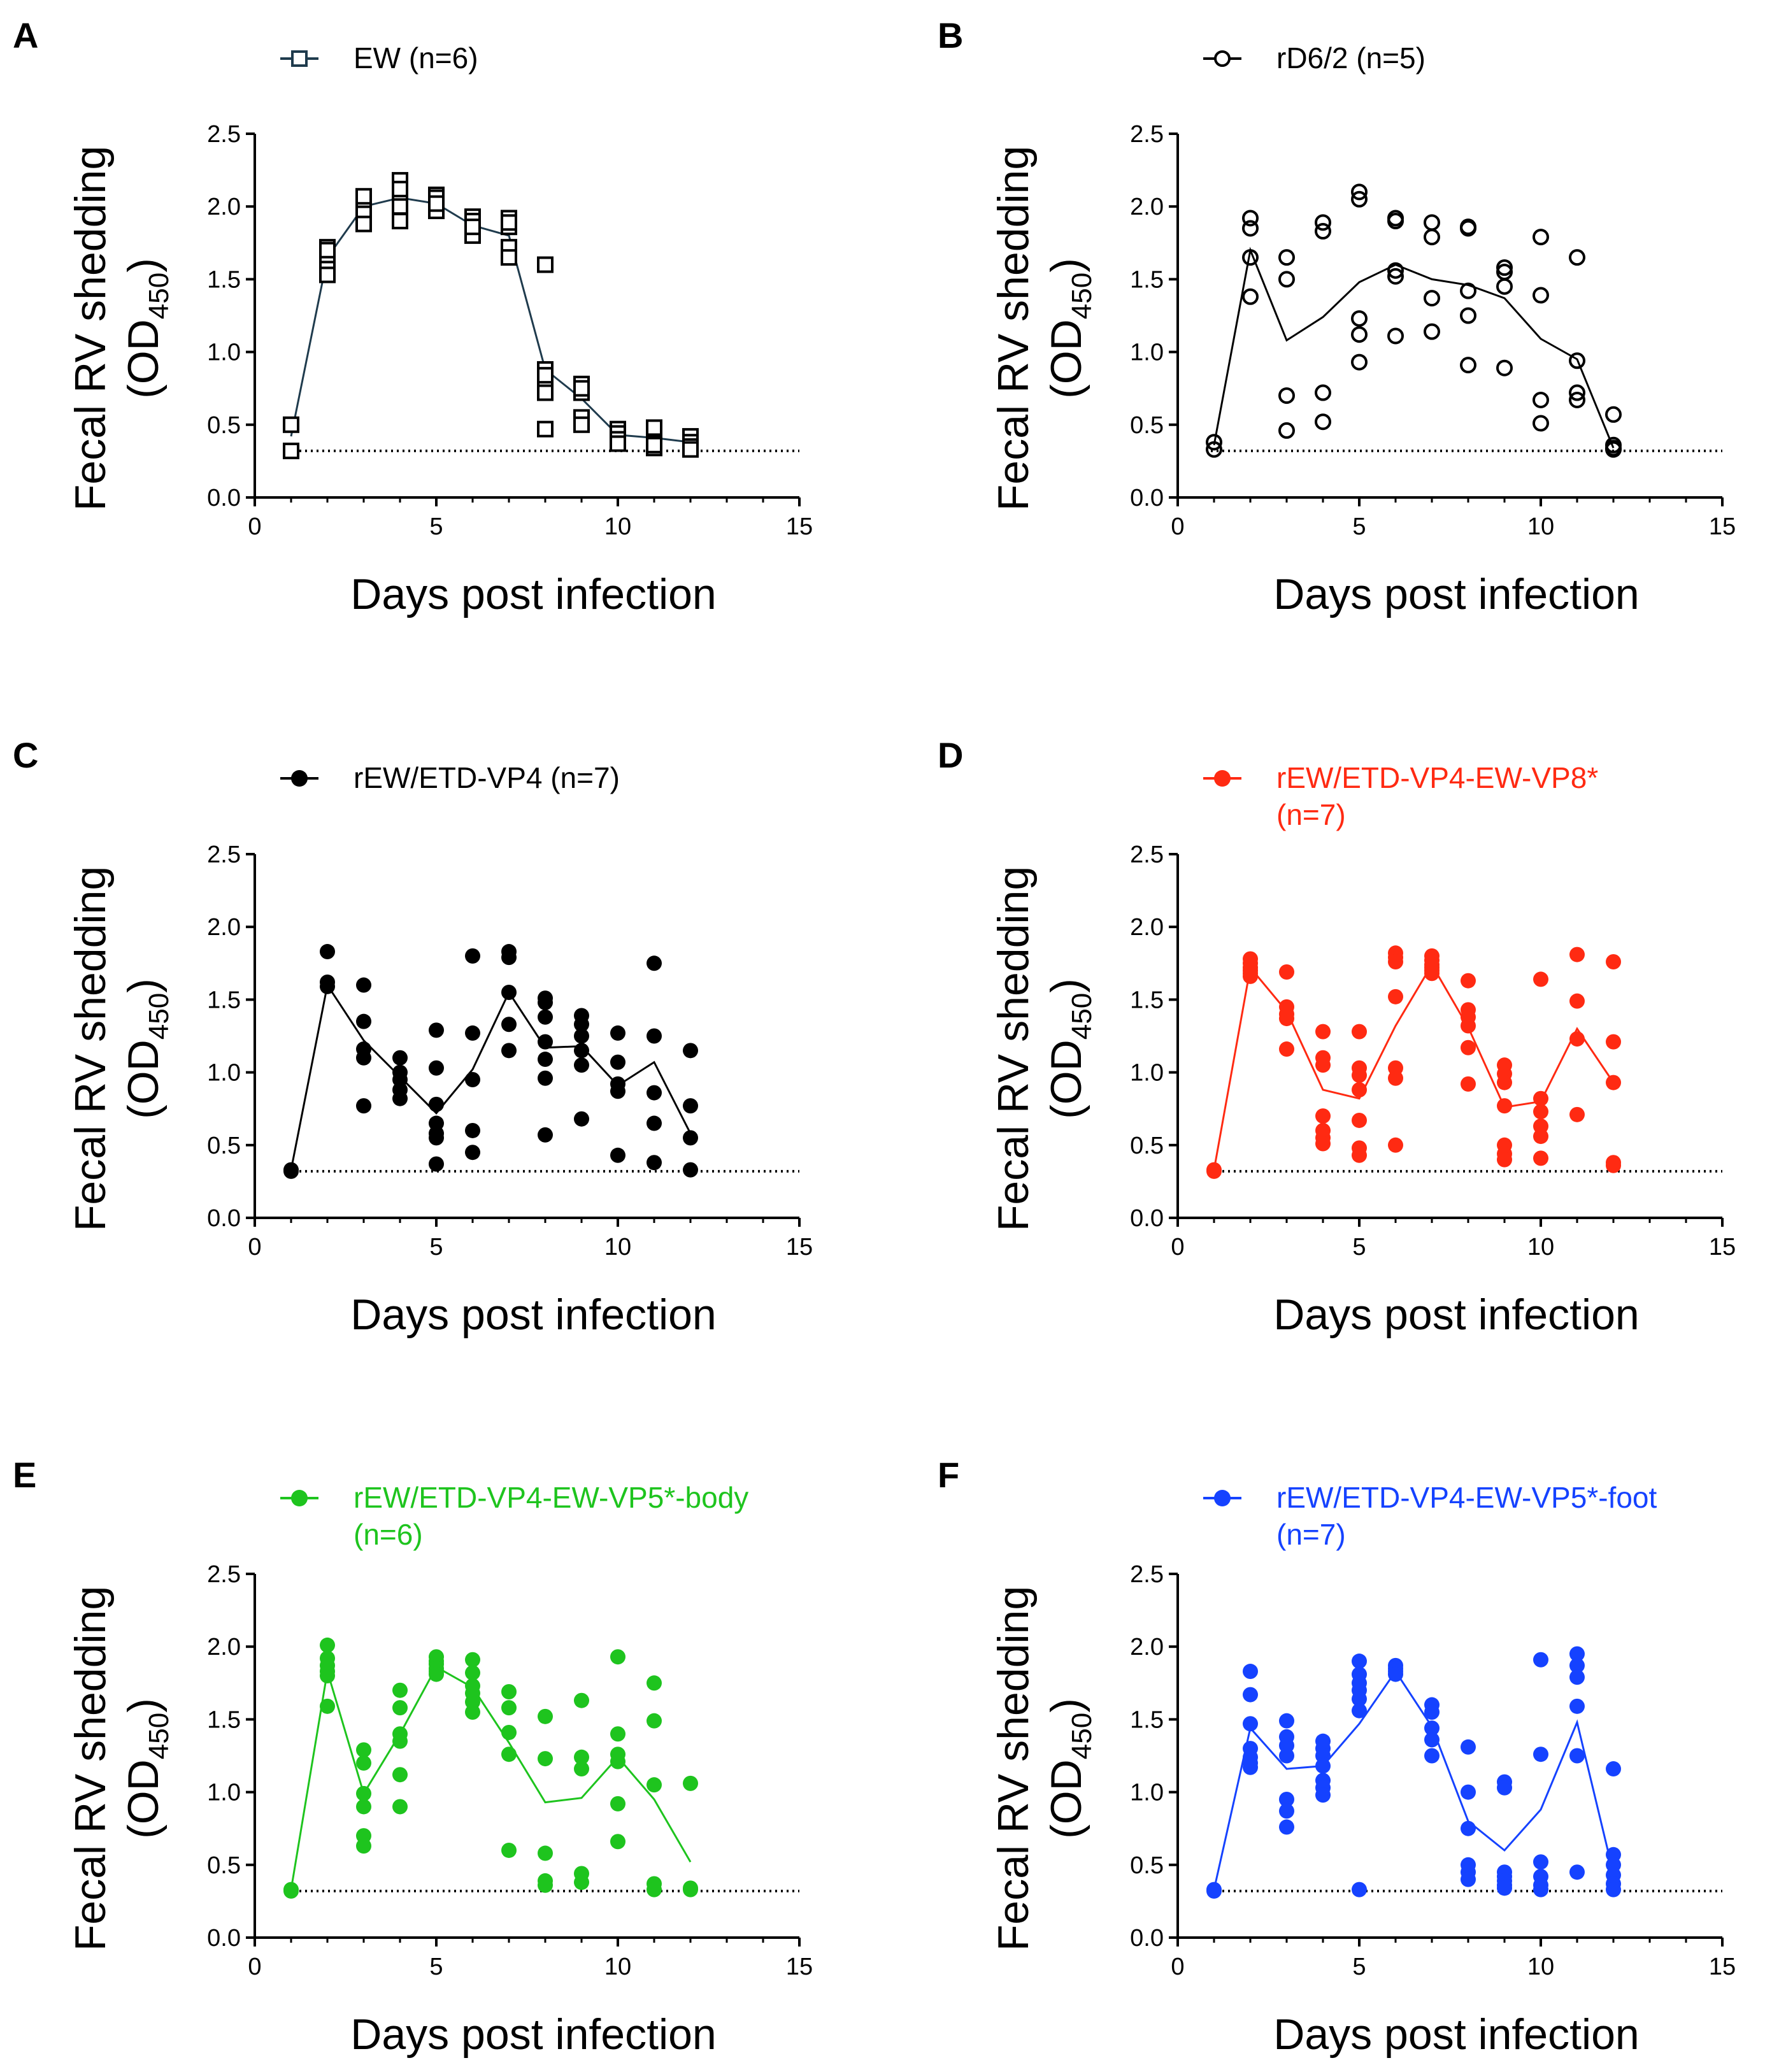  Describe the element at coordinates (1147, 1719) in the screenshot. I see `y-tick-label: 1.5` at that location.